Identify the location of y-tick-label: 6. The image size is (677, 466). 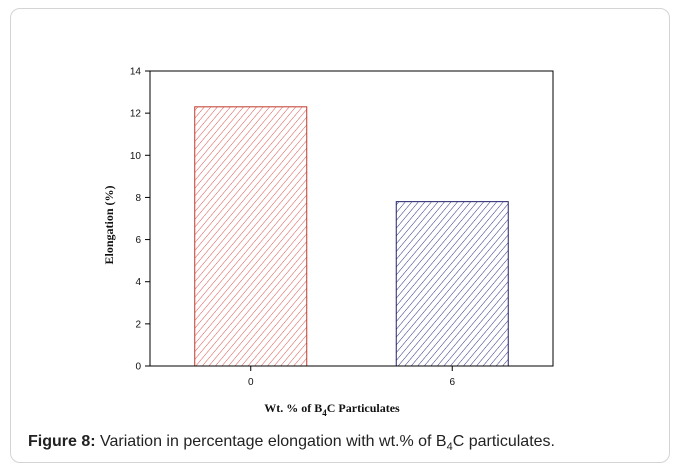
(138, 240).